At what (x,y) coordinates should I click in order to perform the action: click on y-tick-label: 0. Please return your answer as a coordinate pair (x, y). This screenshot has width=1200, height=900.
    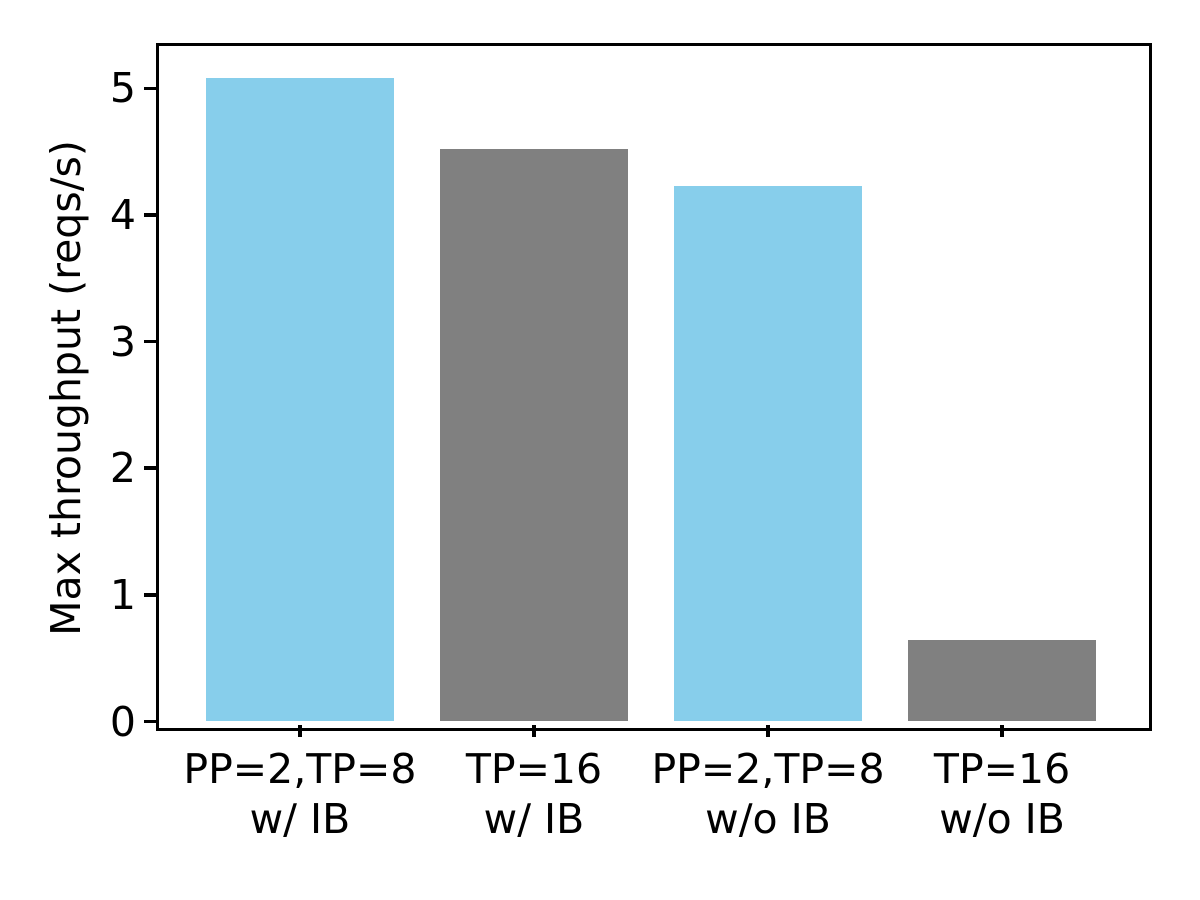
    Looking at the image, I should click on (122, 721).